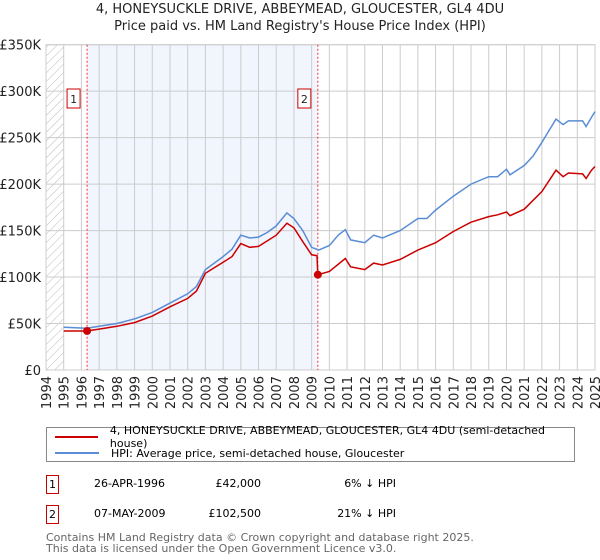 The image size is (600, 560). What do you see at coordinates (454, 392) in the screenshot?
I see `x-tick-label: 2017` at bounding box center [454, 392].